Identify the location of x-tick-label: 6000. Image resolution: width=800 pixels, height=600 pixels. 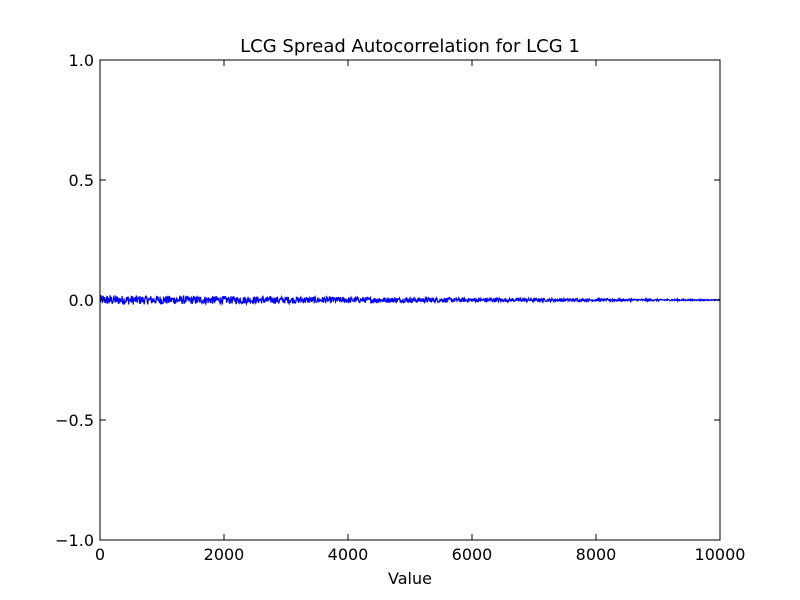
(472, 554).